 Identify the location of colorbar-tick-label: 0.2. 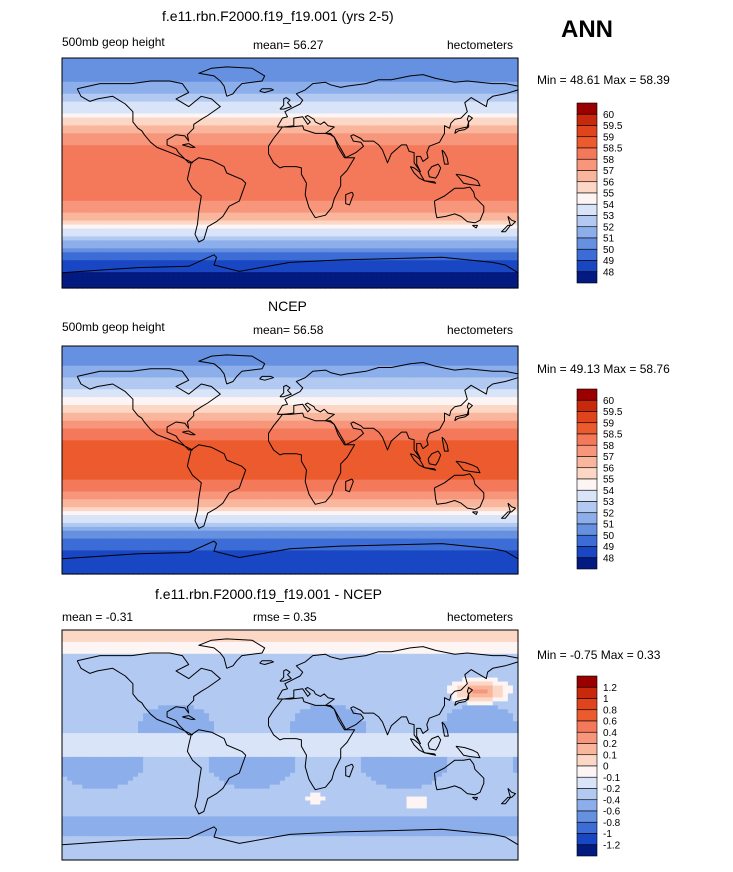
(610, 744).